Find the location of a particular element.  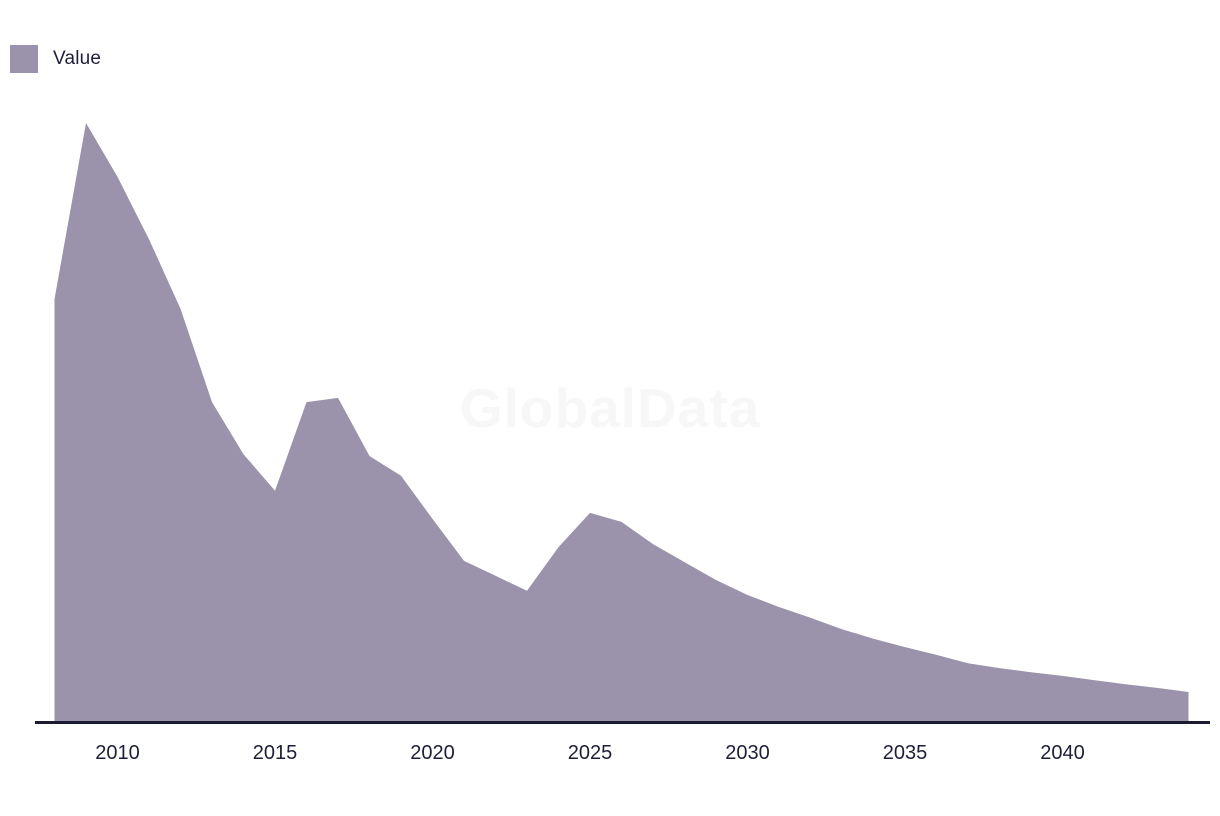

x-tick-label-2040: 2040 is located at coordinates (1062, 753).